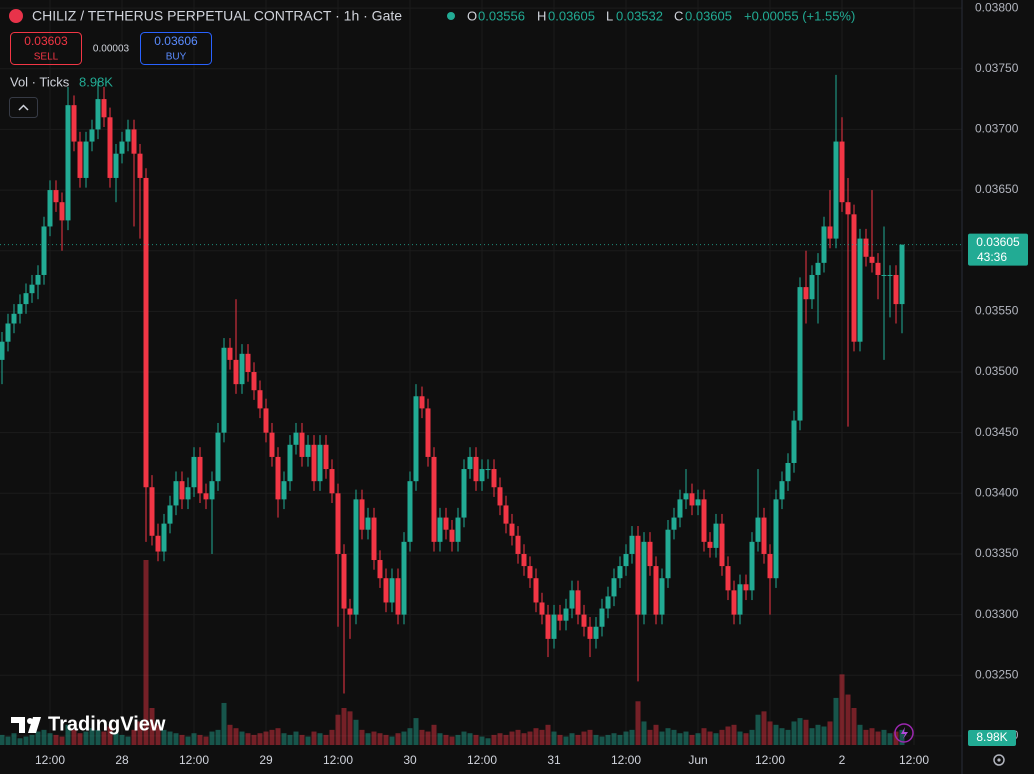 This screenshot has width=1034, height=774. Describe the element at coordinates (999, 760) in the screenshot. I see `settings-button` at that location.